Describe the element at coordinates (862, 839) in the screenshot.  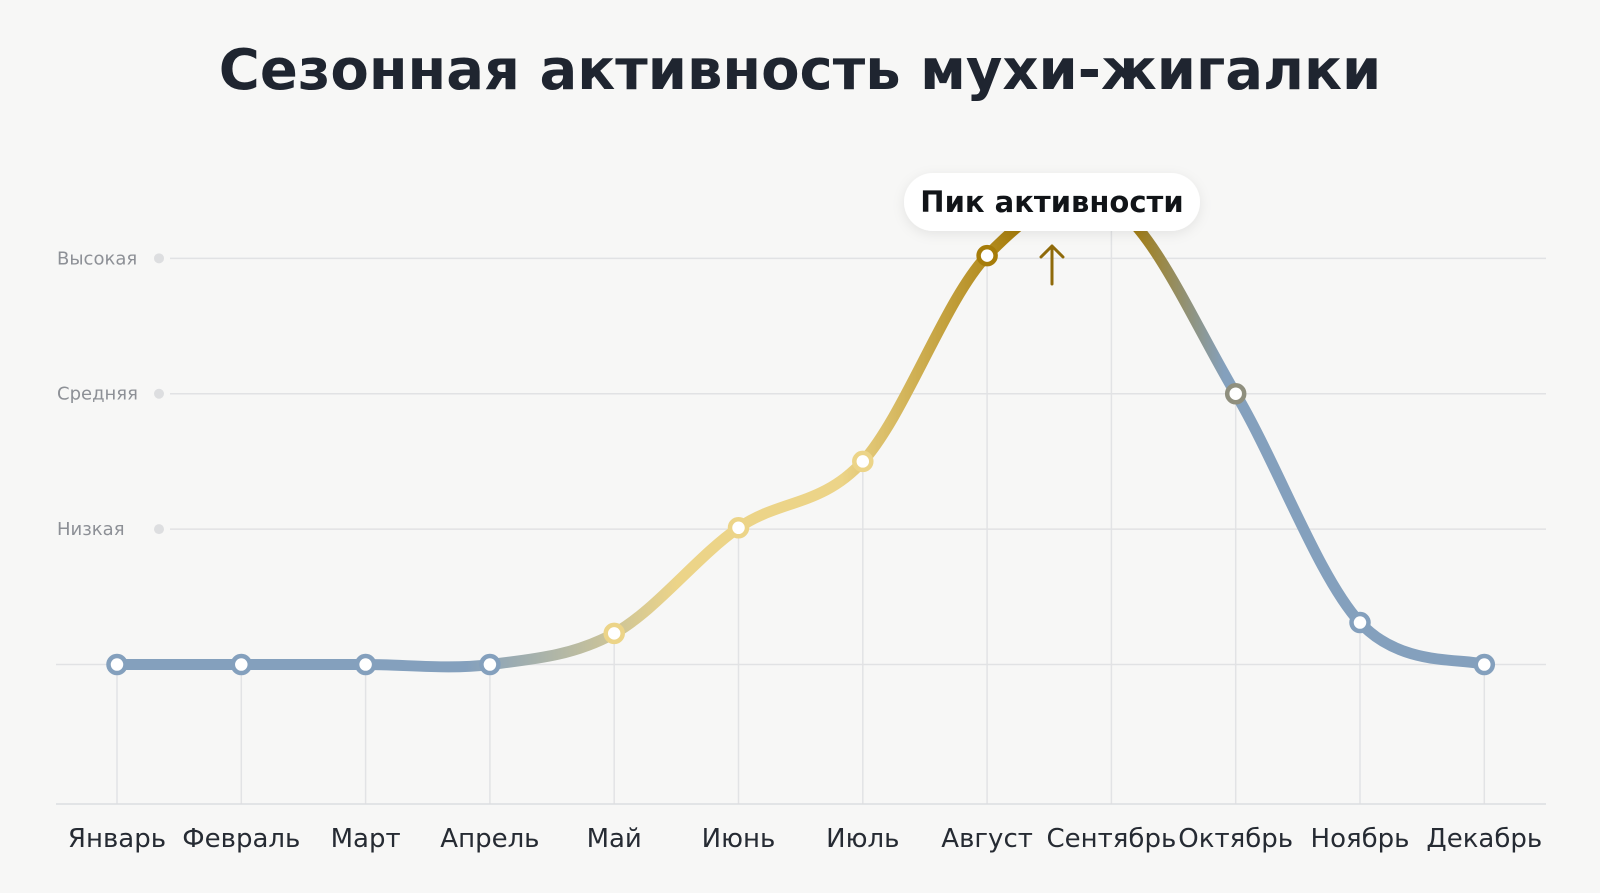
I see `x-tick-label: Июль` at that location.